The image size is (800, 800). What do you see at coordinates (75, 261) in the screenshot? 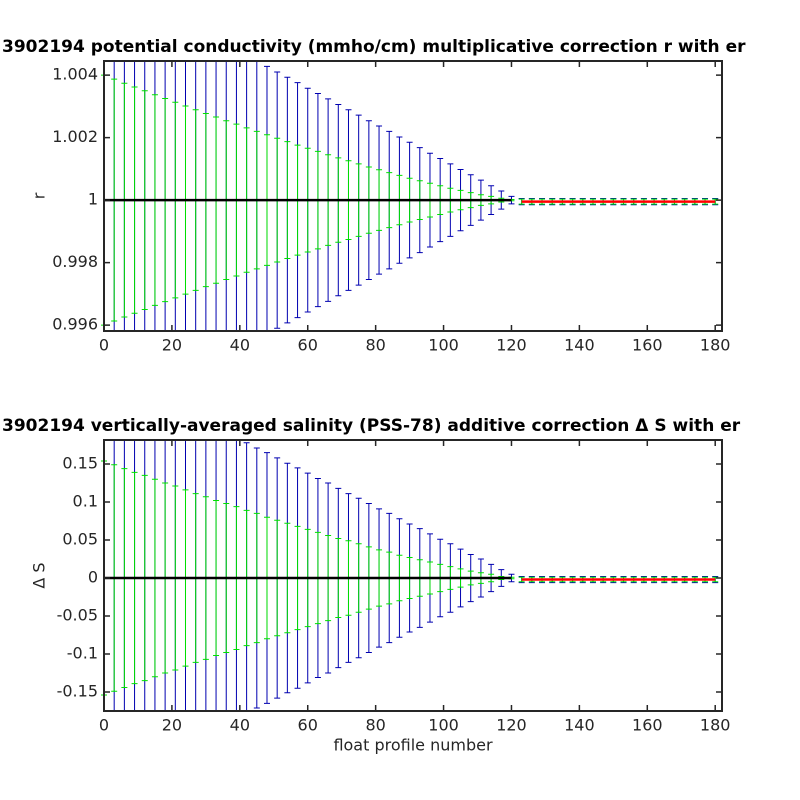
I see `y-tick-label: 0.998` at bounding box center [75, 261].